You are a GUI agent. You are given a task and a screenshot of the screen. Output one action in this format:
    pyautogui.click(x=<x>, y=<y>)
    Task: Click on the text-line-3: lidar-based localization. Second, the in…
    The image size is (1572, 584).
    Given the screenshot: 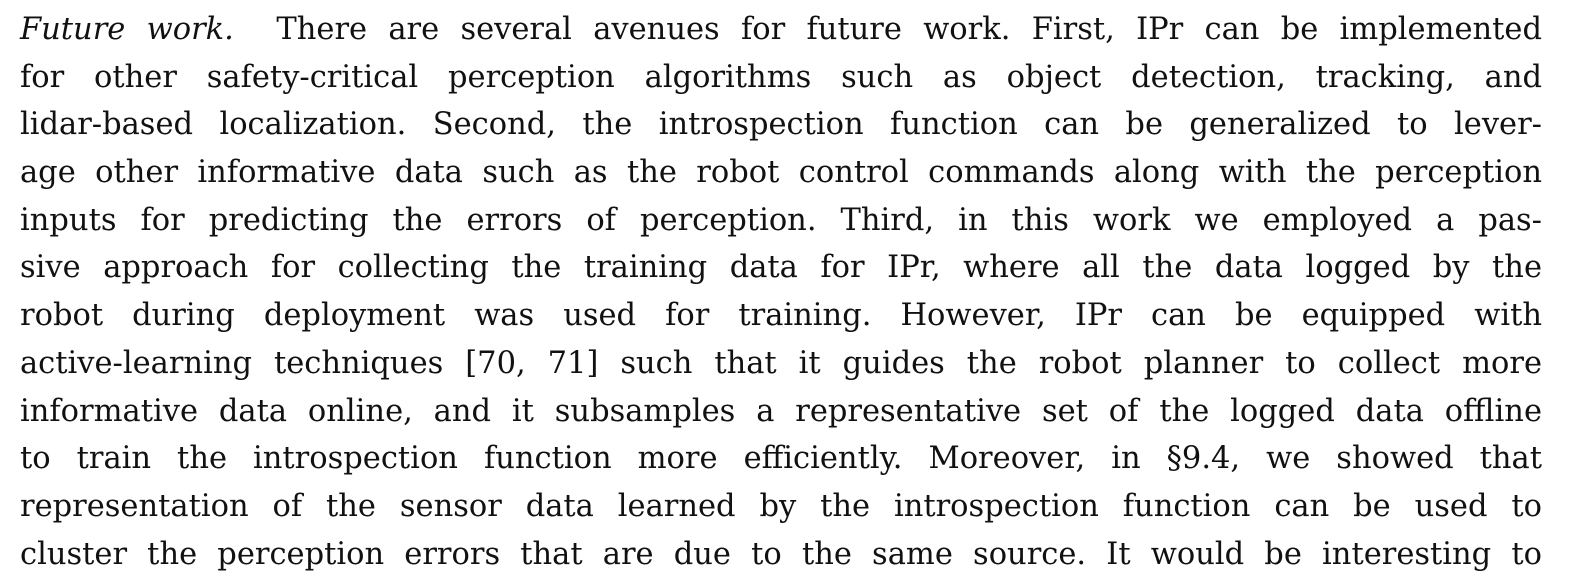 What is the action you would take?
    pyautogui.click(x=781, y=125)
    